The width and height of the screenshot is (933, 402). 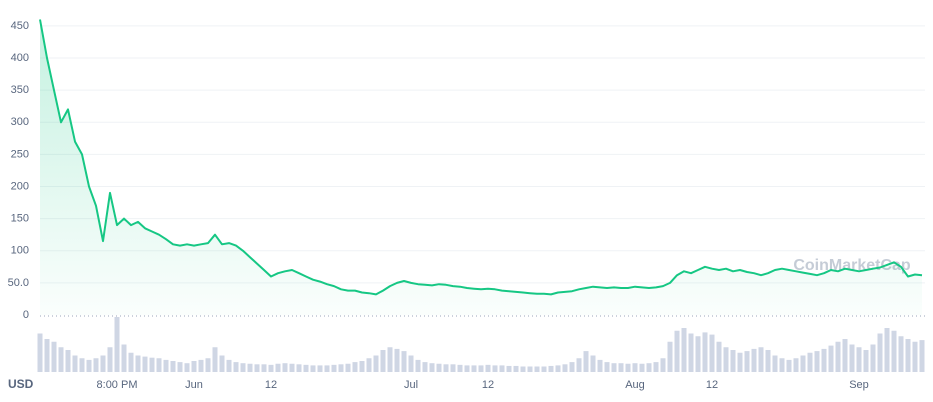 I want to click on currency-label: USD, so click(x=21, y=384).